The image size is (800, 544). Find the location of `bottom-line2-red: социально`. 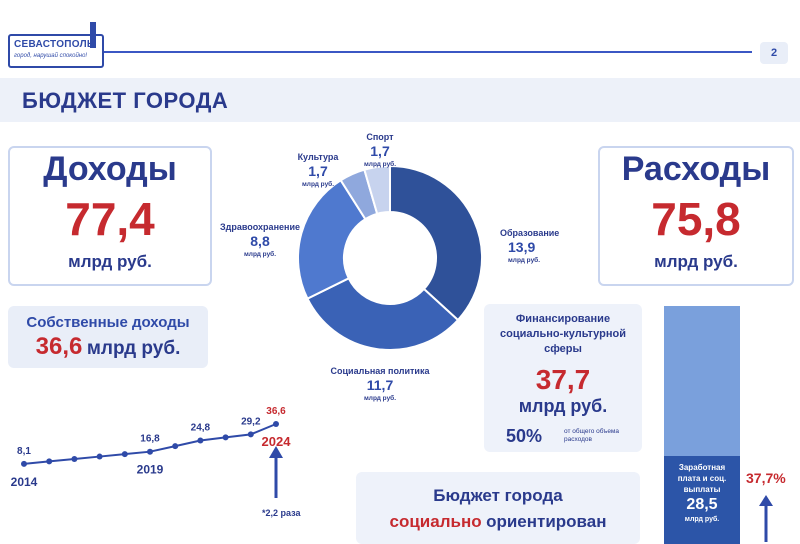

bottom-line2-red: социально is located at coordinates (435, 521).